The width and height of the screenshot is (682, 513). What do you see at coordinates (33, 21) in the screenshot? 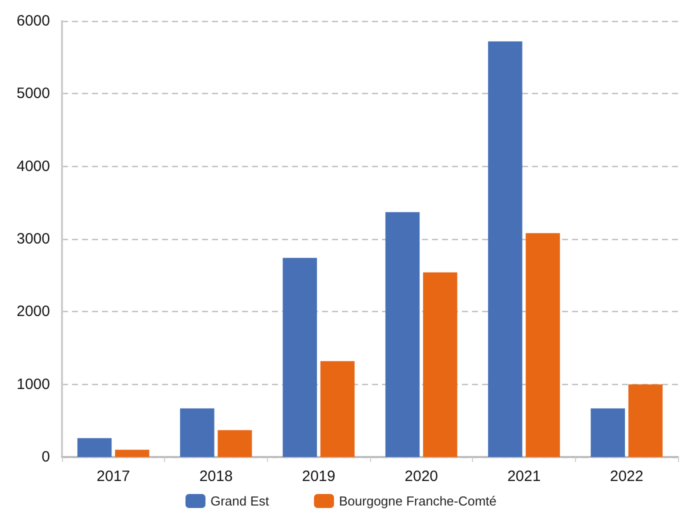
I see `y-tick-label: 6000` at bounding box center [33, 21].